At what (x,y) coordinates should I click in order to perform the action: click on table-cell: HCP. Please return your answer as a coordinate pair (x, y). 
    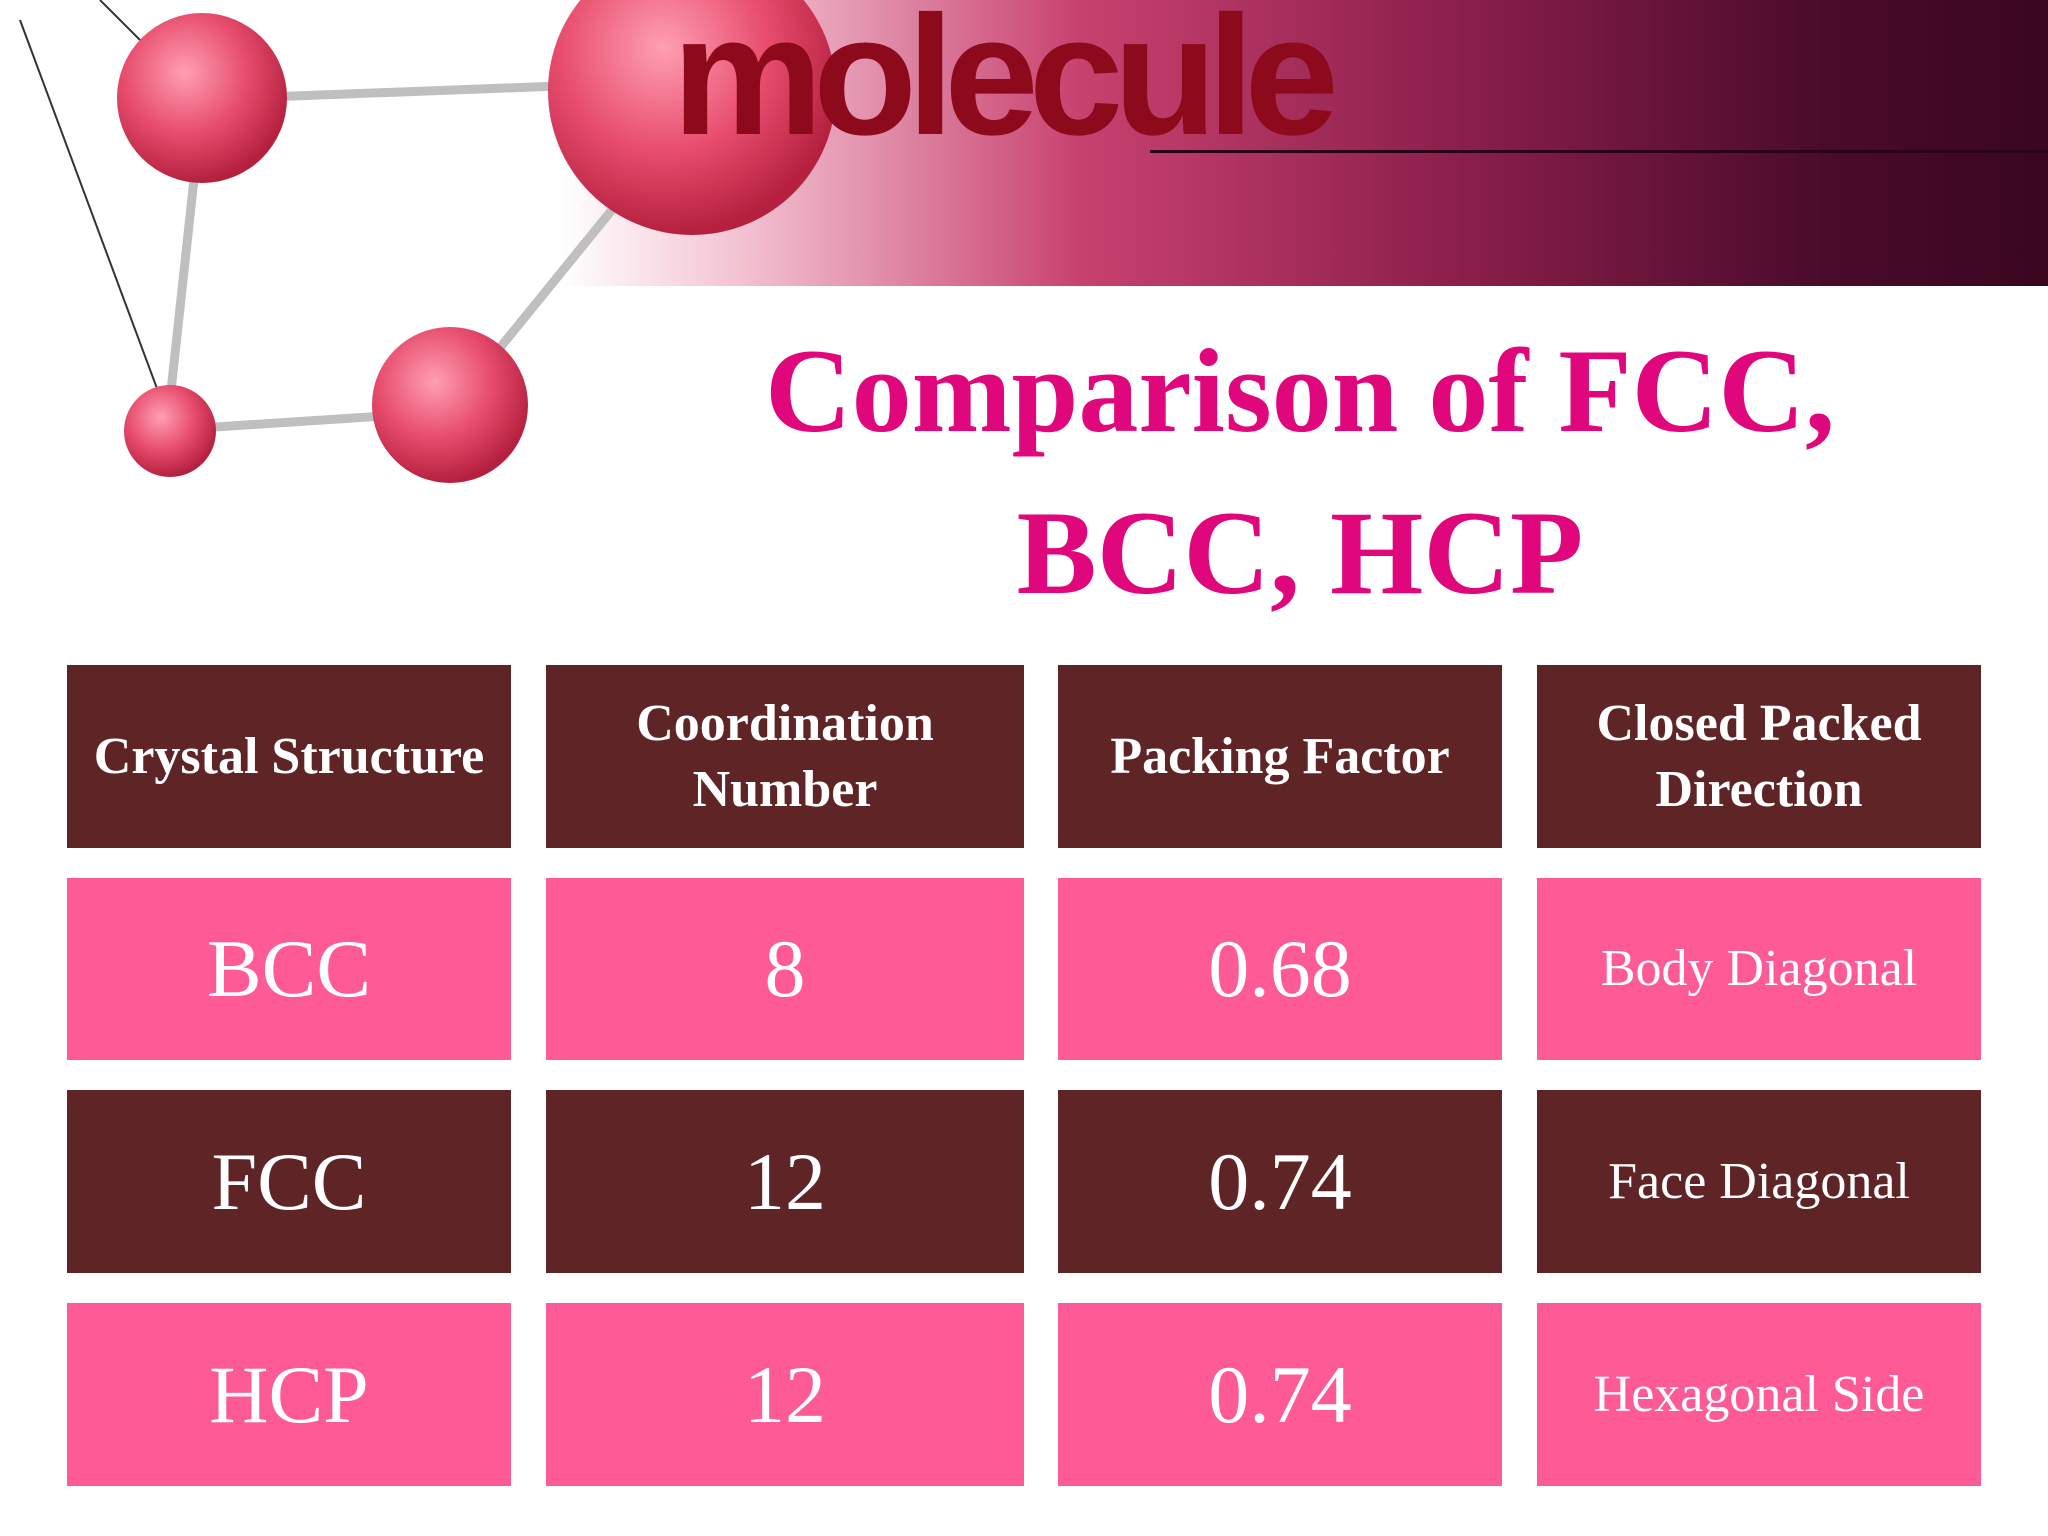
    Looking at the image, I should click on (289, 1394).